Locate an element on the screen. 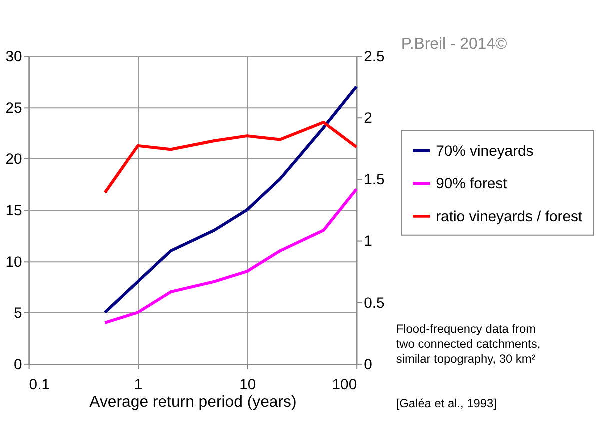  y2-tick-label: 1.5 is located at coordinates (374, 180).